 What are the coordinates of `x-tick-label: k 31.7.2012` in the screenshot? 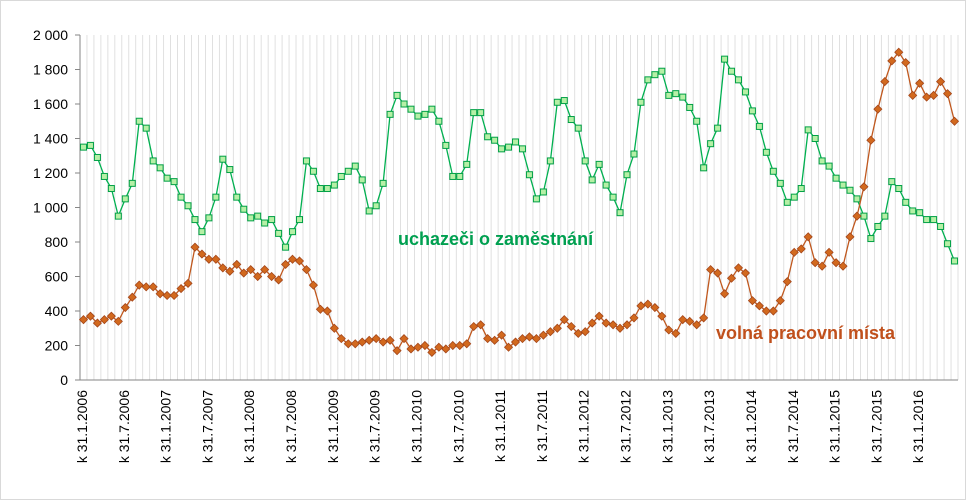 It's located at (626, 426).